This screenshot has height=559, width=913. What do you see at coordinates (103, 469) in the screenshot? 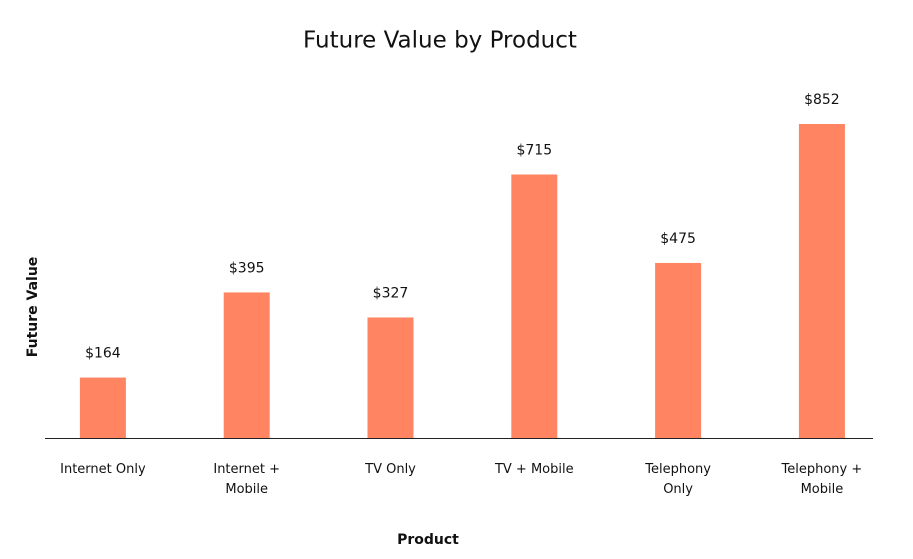
I see `x-tick-label: Internet Only` at bounding box center [103, 469].